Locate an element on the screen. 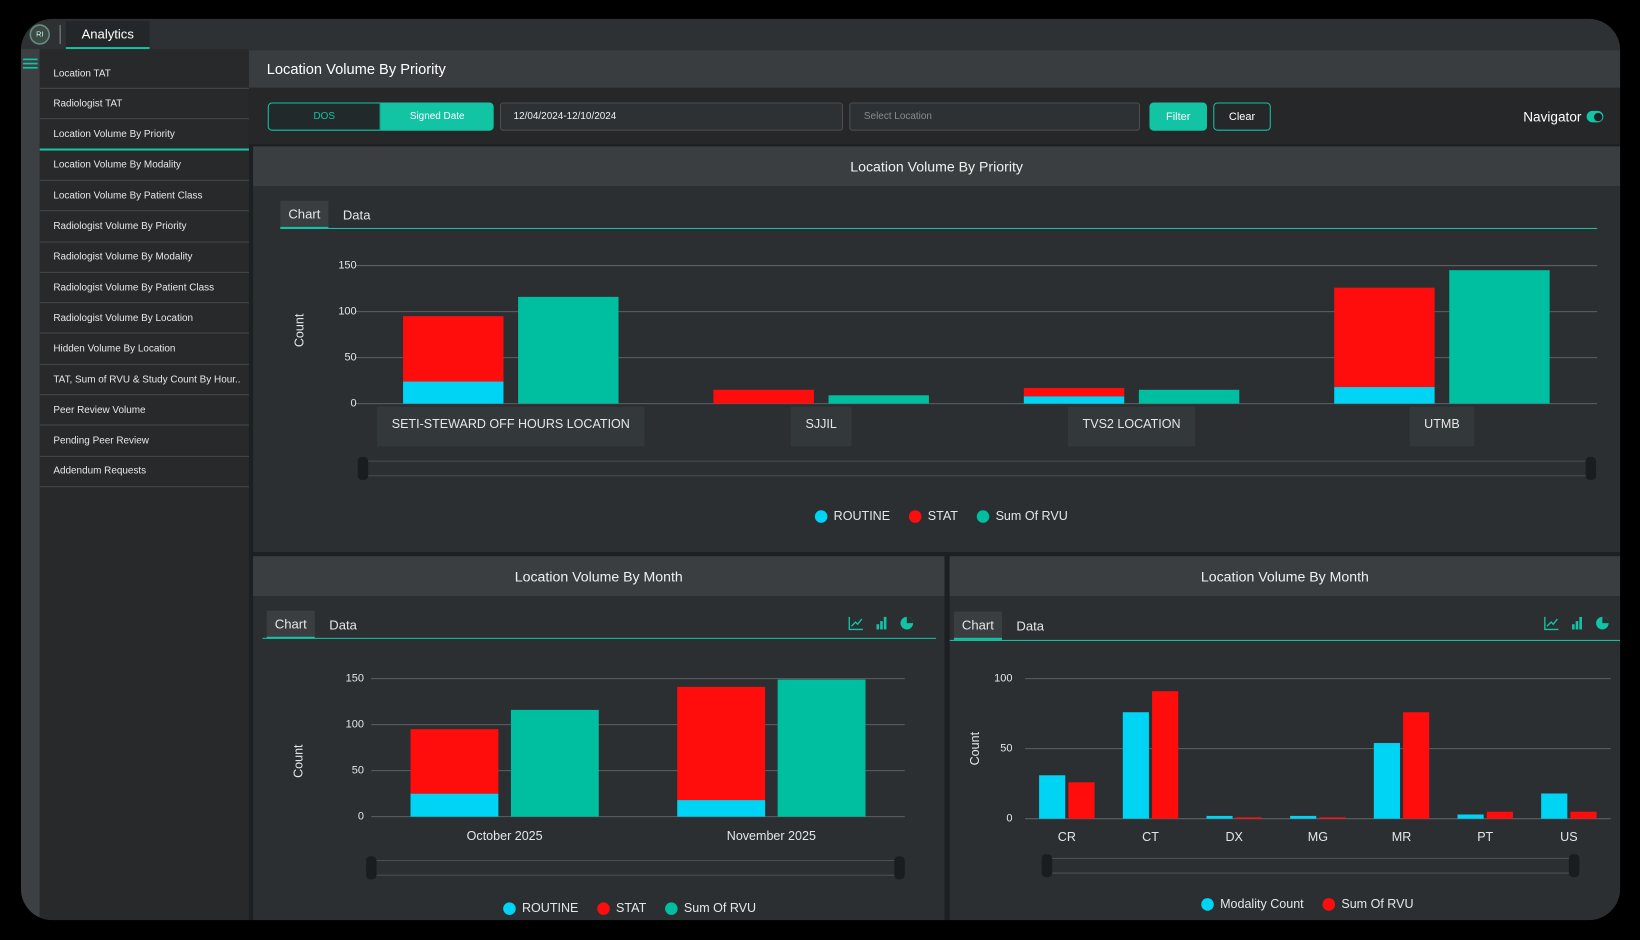 The width and height of the screenshot is (1640, 940). sidebar-item: Radiologist Volume By Priority is located at coordinates (144, 227).